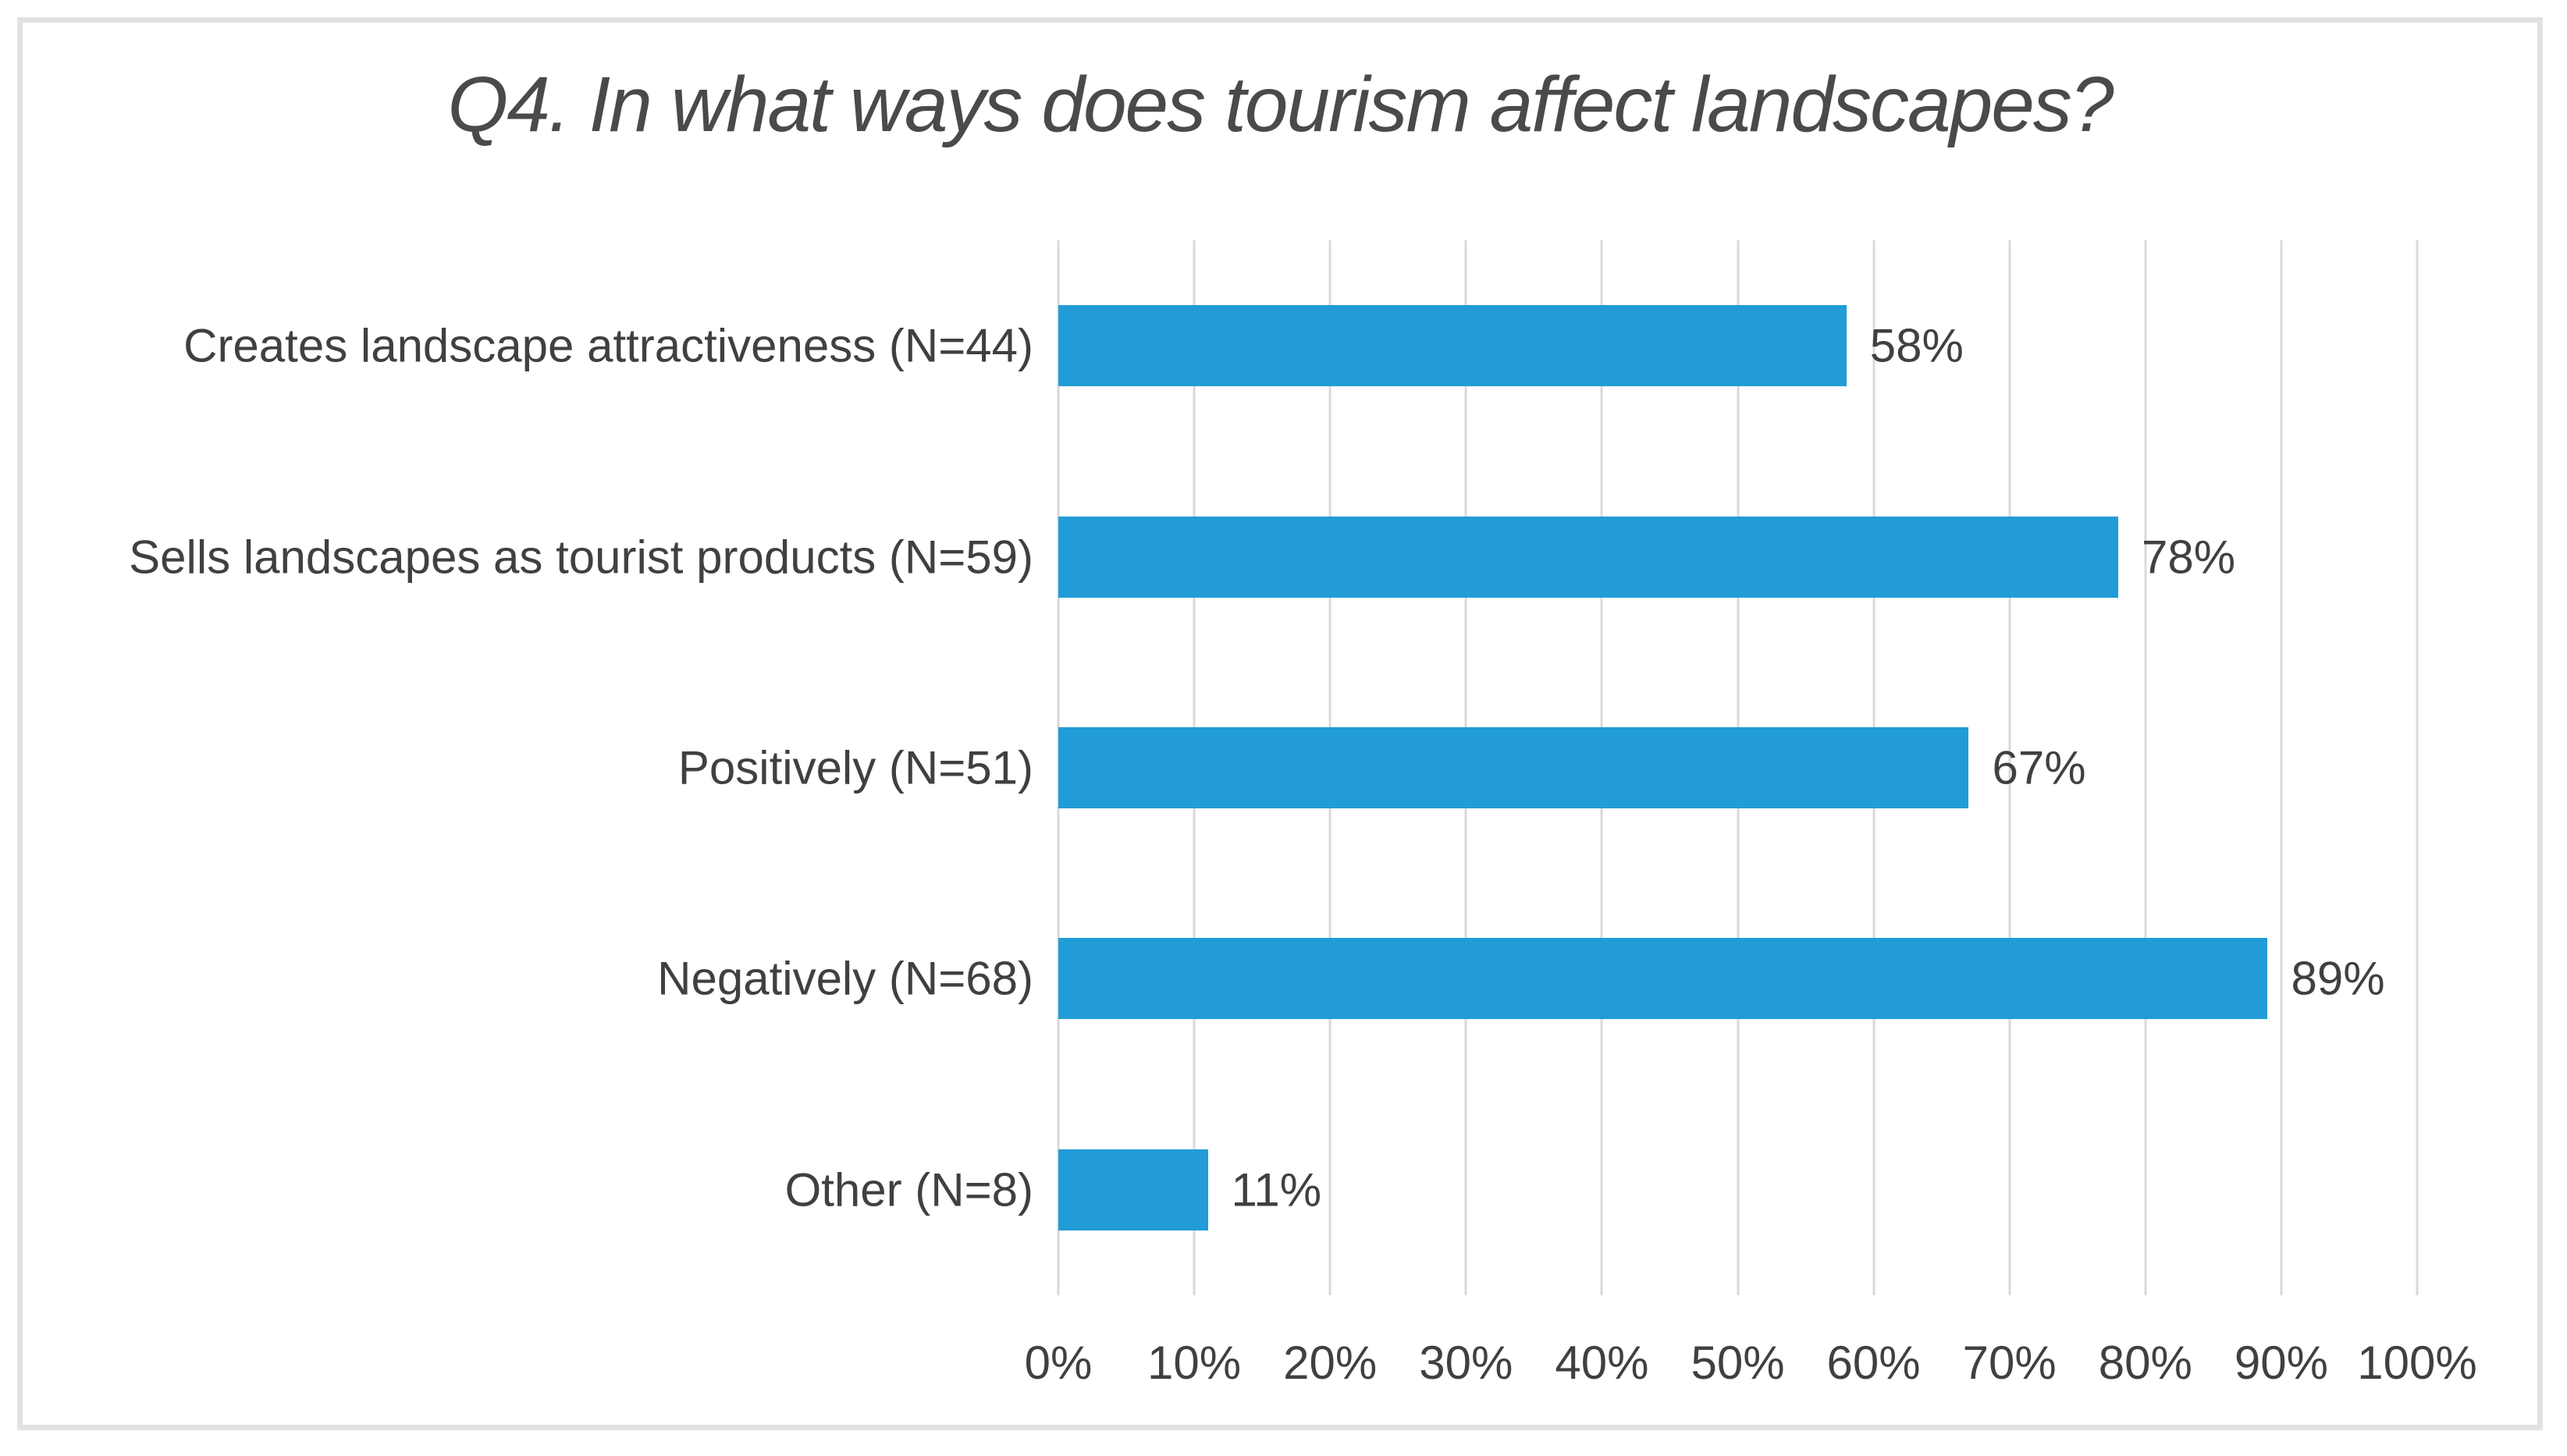 This screenshot has width=2567, height=1456. Describe the element at coordinates (1601, 1190) in the screenshot. I see `bar-row: Other (N=8) 11%` at that location.